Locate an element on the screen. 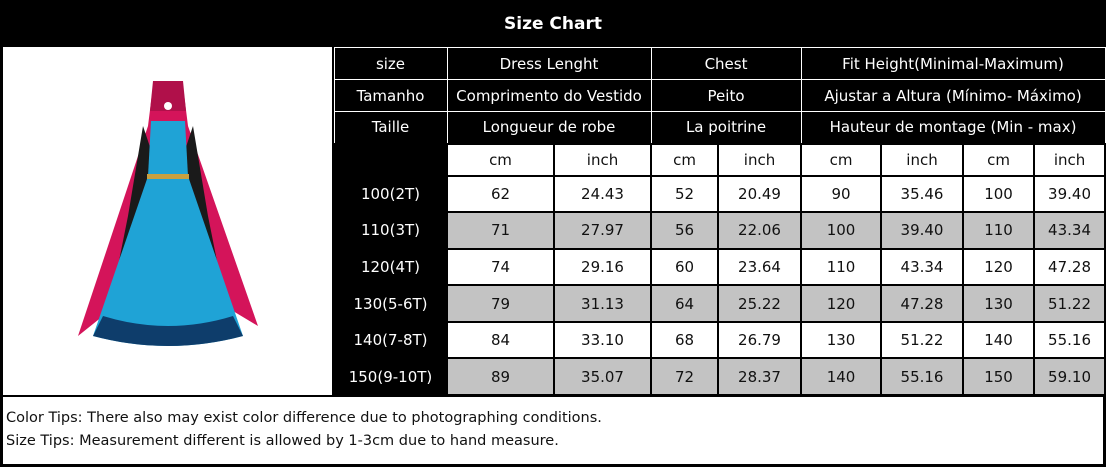 This screenshot has height=467, width=1106. value-cell: 35.46 is located at coordinates (922, 194).